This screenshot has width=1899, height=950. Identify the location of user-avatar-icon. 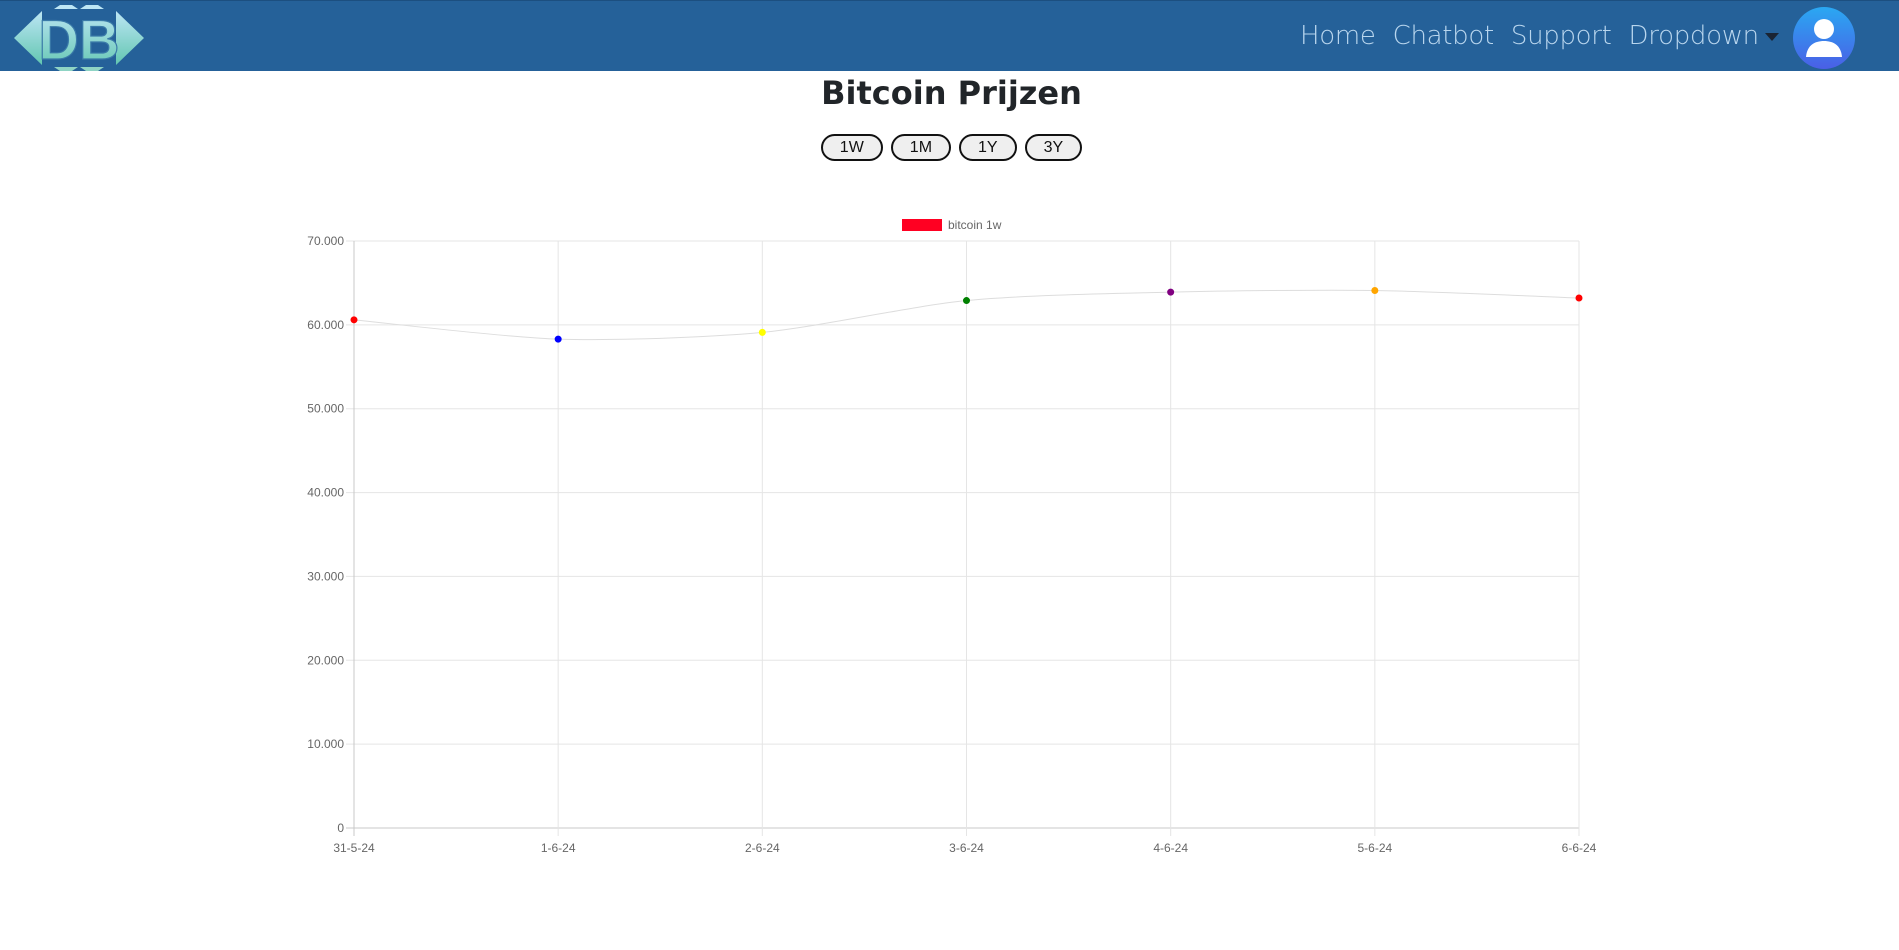
(1824, 38).